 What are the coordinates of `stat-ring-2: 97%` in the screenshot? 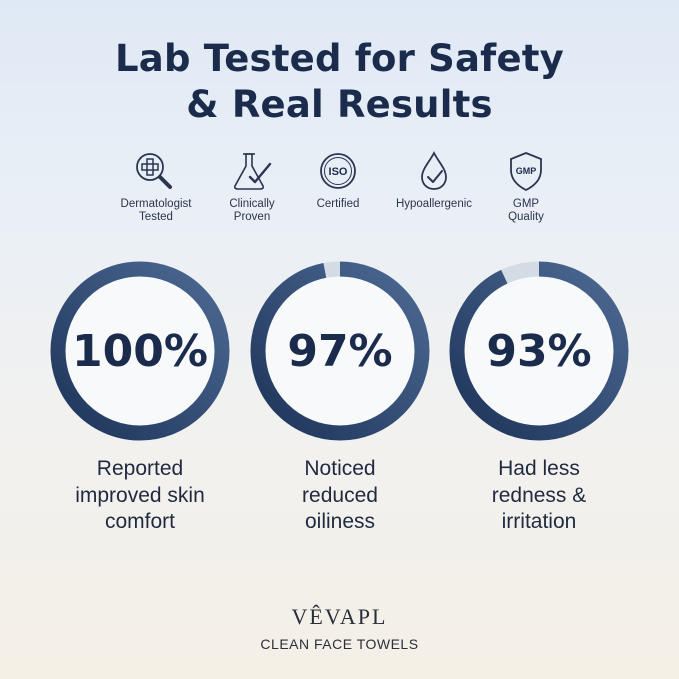 It's located at (340, 351).